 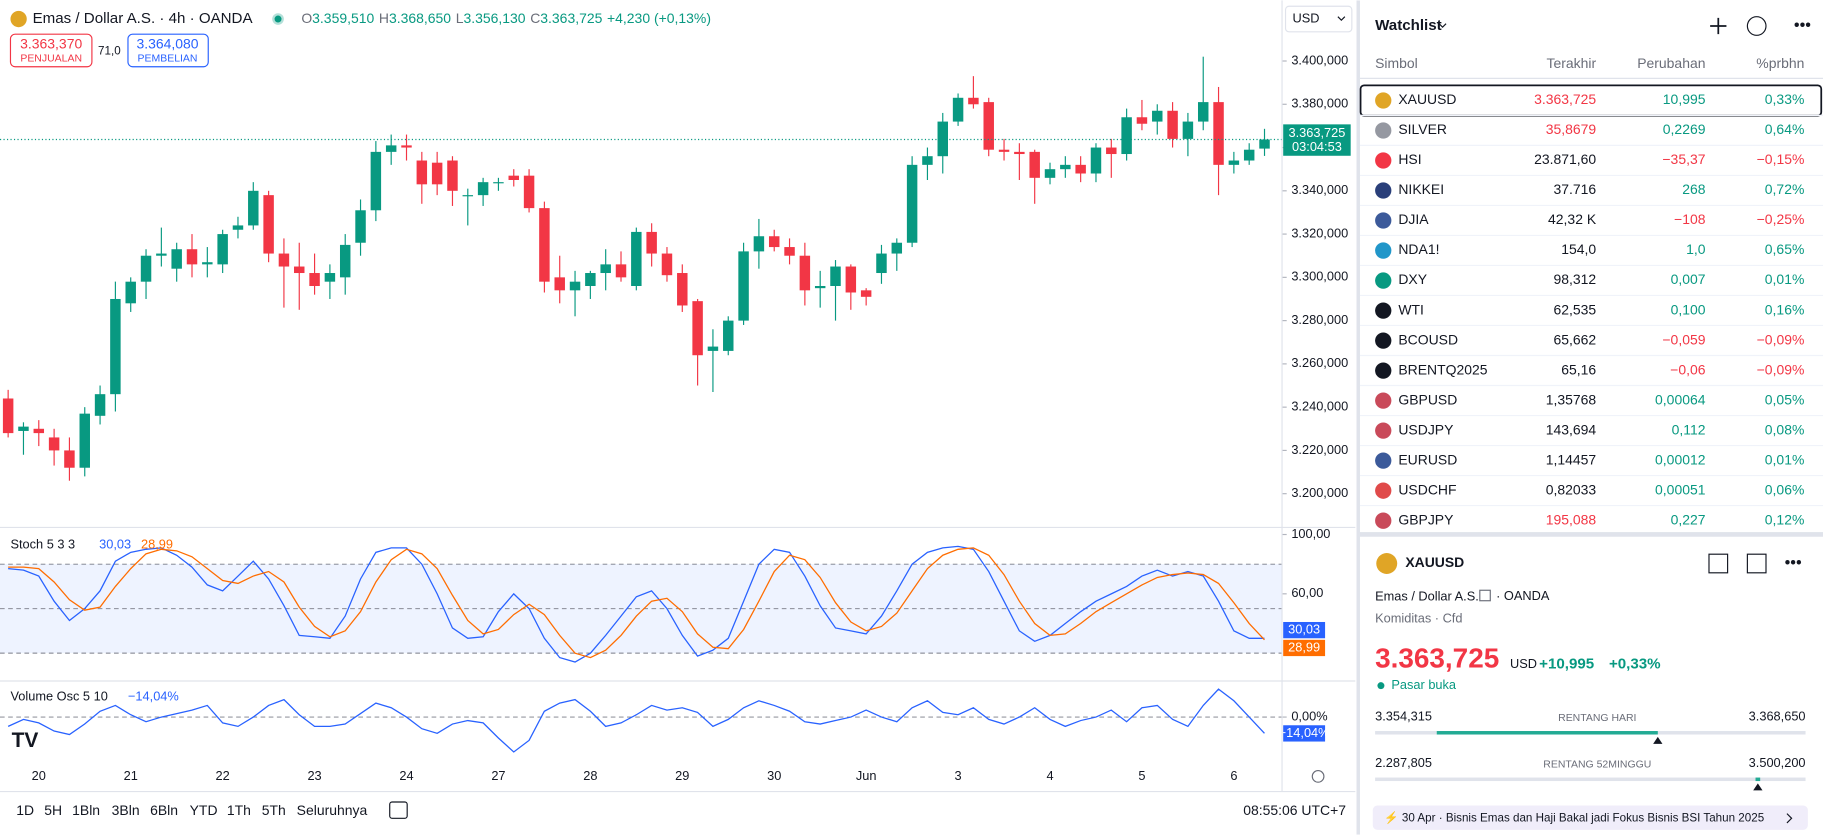 What do you see at coordinates (1427, 99) in the screenshot?
I see `symbol: XAUUSD` at bounding box center [1427, 99].